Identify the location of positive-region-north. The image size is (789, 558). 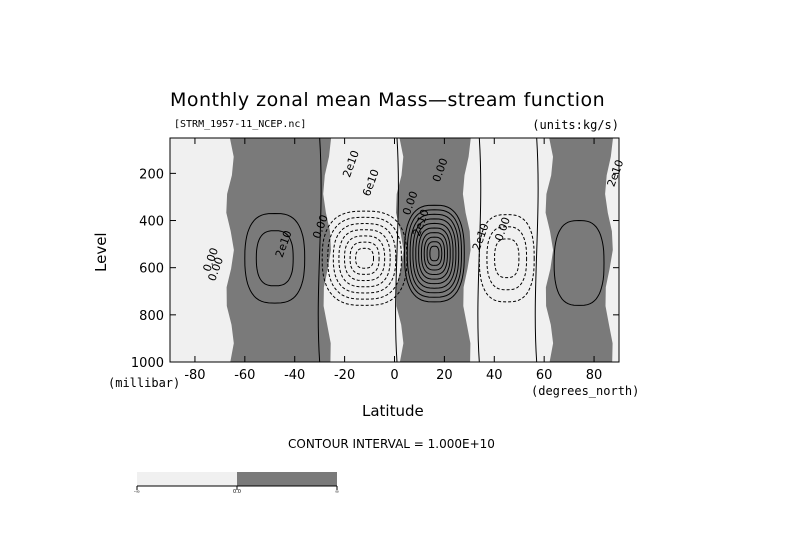
(579, 250).